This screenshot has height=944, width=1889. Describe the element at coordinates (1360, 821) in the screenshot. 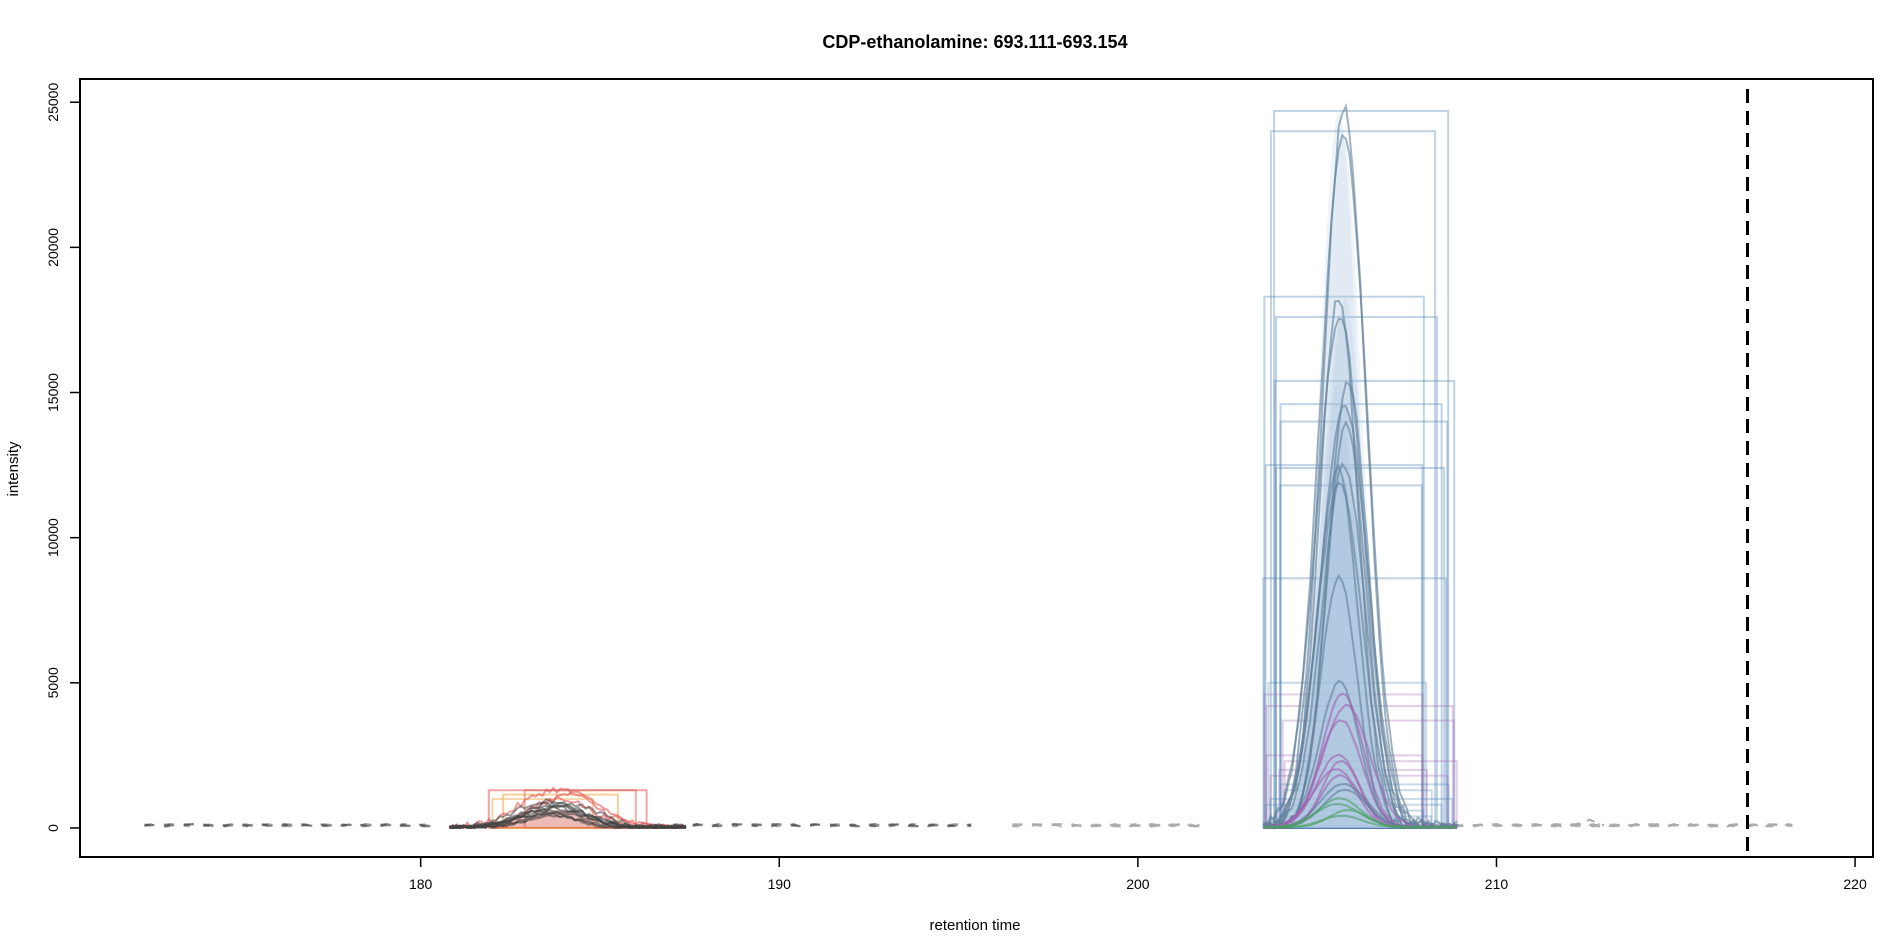

I see `main-peak-trace` at that location.